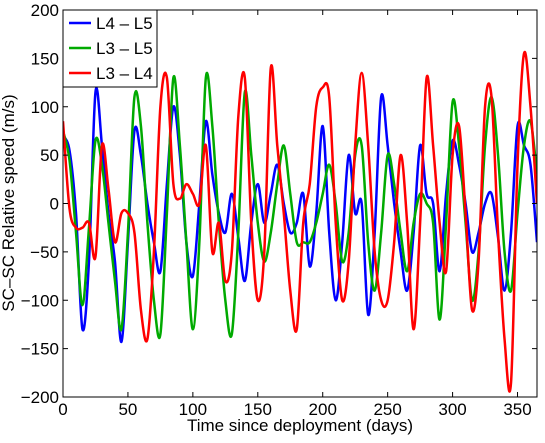  I want to click on y-tick-label: −100, so click(40, 300).